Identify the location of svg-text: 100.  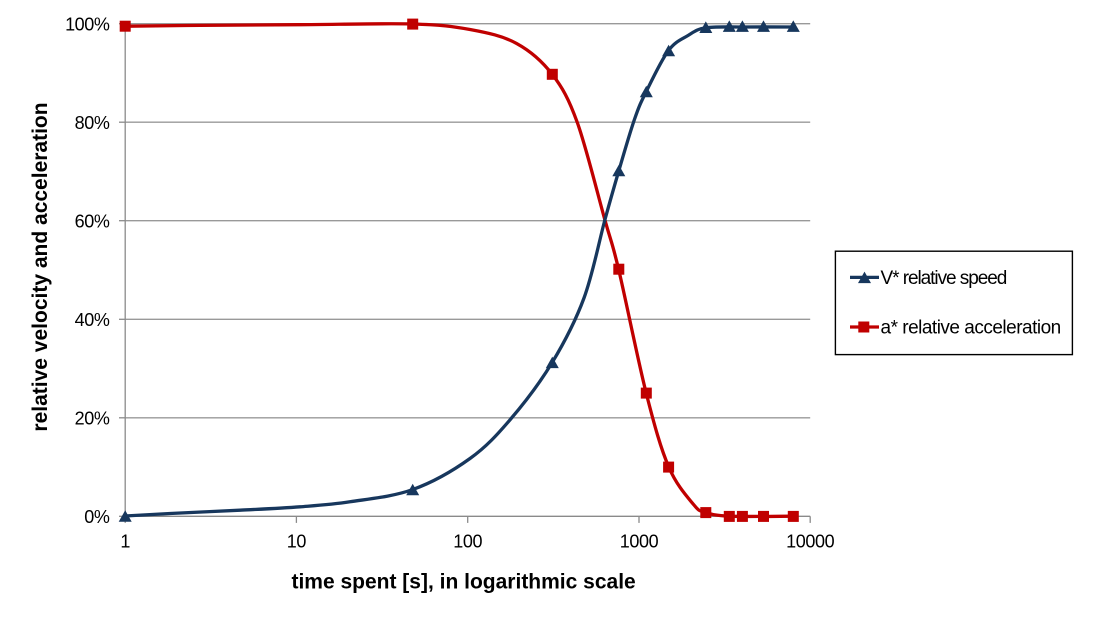
(467, 542).